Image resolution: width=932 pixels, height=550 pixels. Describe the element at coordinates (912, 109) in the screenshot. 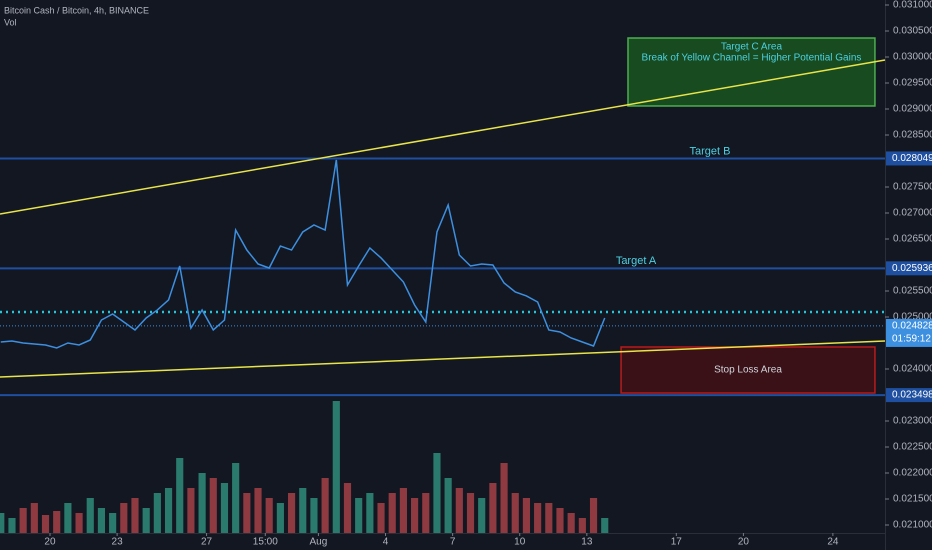

I see `y-tick-label: 0.029000` at that location.